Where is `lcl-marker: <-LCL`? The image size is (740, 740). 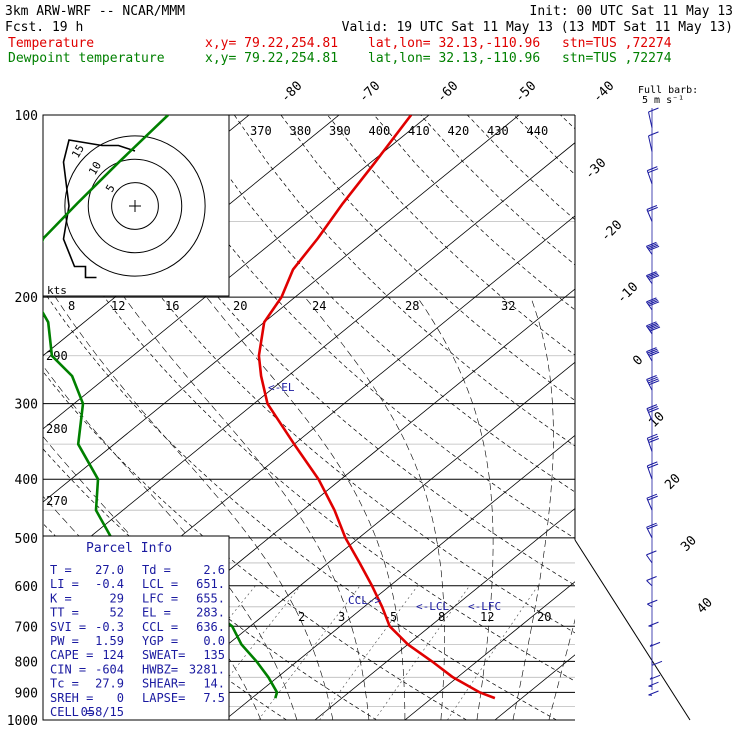
lcl-marker: <-LCL is located at coordinates (432, 606).